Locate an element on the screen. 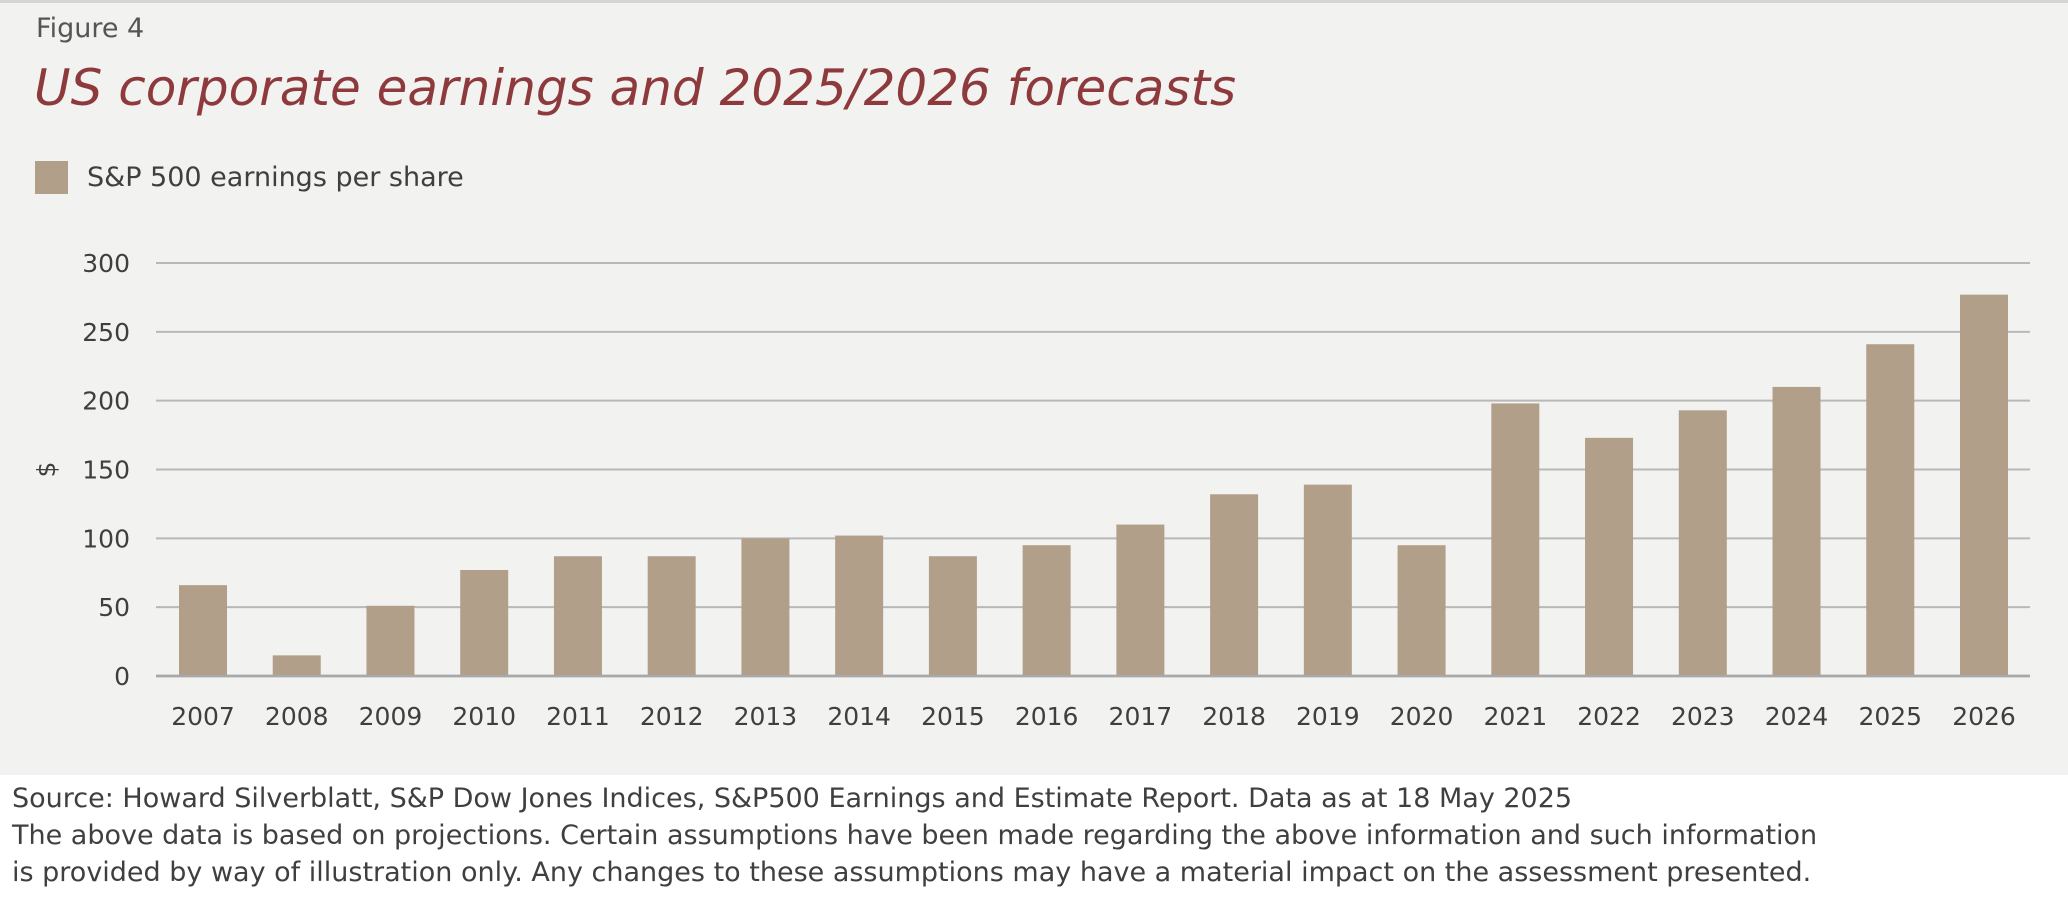 Image resolution: width=2068 pixels, height=921 pixels. legend: S&P 500 earnings per share is located at coordinates (249, 177).